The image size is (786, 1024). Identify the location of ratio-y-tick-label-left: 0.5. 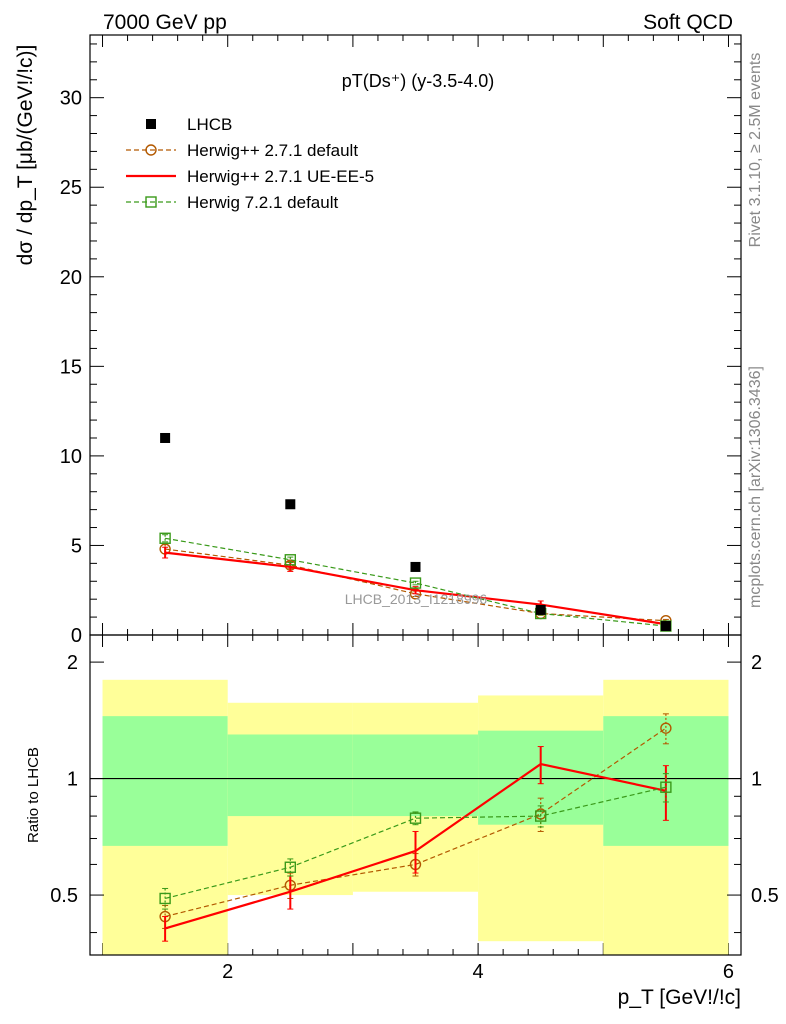
(64, 896).